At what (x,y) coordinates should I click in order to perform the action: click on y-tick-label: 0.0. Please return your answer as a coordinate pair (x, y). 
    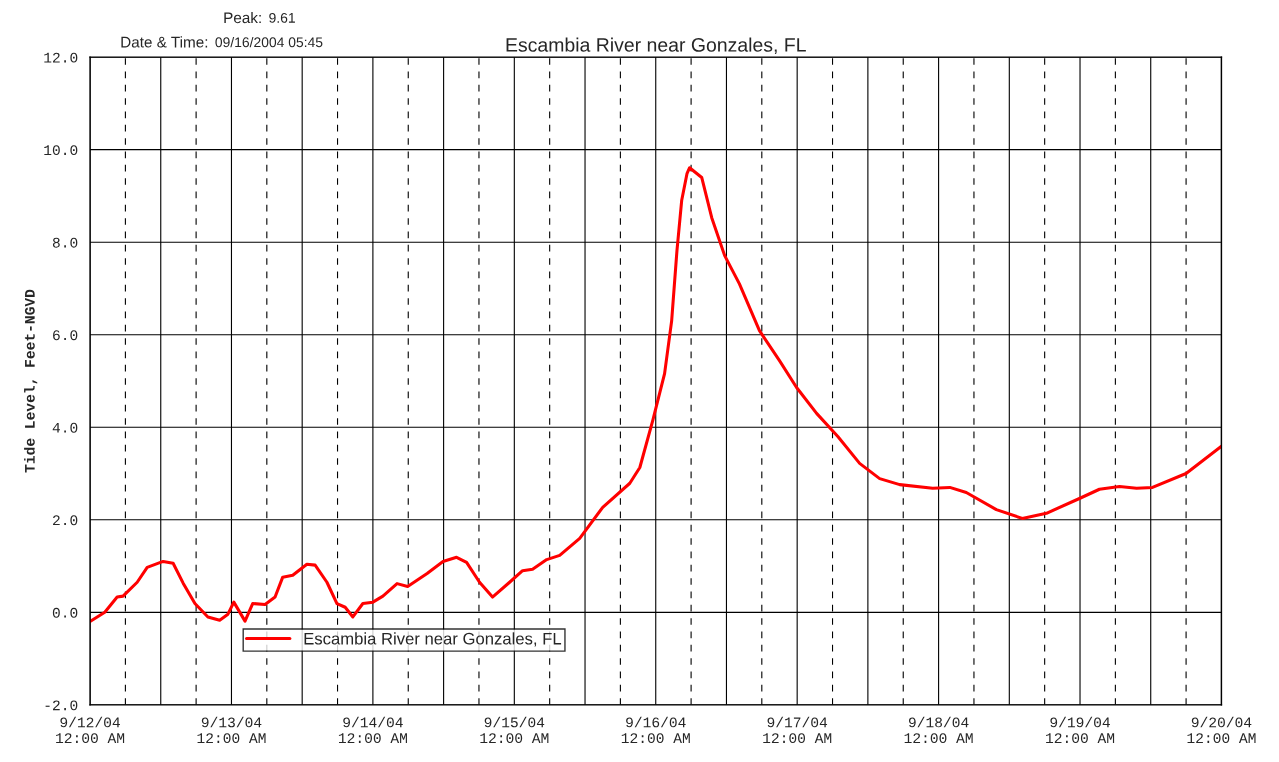
    Looking at the image, I should click on (65, 612).